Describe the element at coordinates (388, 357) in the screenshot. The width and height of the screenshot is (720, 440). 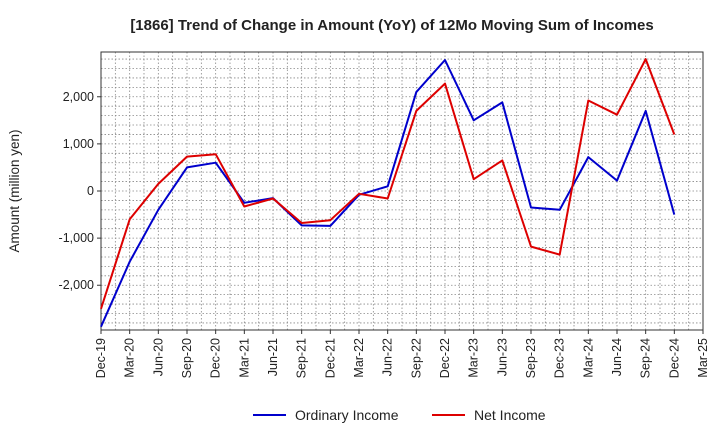
I see `x-tick-label: Jun-22` at that location.